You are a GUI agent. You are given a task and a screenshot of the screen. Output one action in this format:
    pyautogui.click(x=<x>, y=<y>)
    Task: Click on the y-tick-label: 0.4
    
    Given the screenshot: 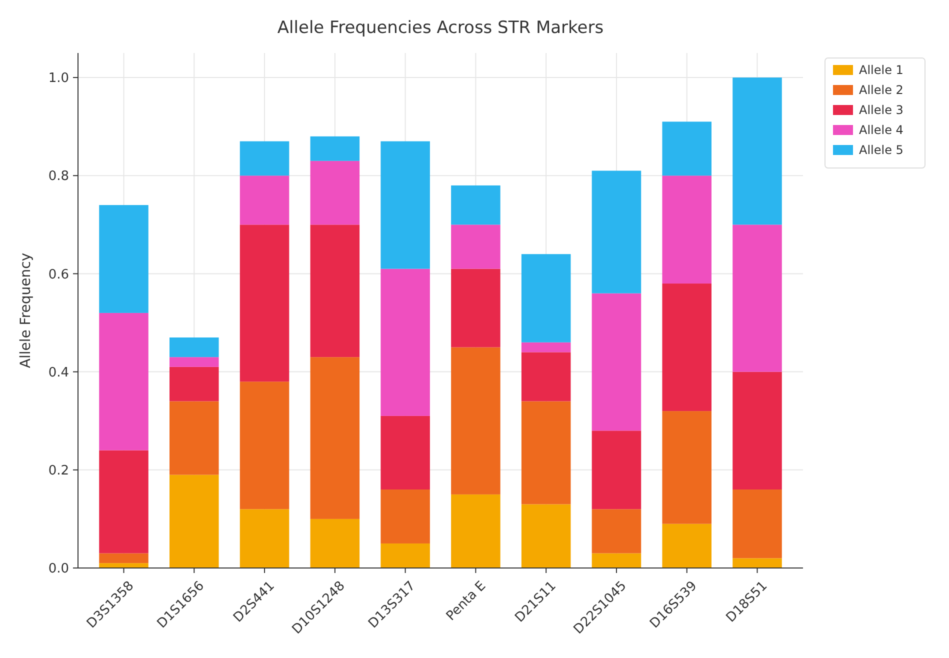 What is the action you would take?
    pyautogui.click(x=58, y=372)
    